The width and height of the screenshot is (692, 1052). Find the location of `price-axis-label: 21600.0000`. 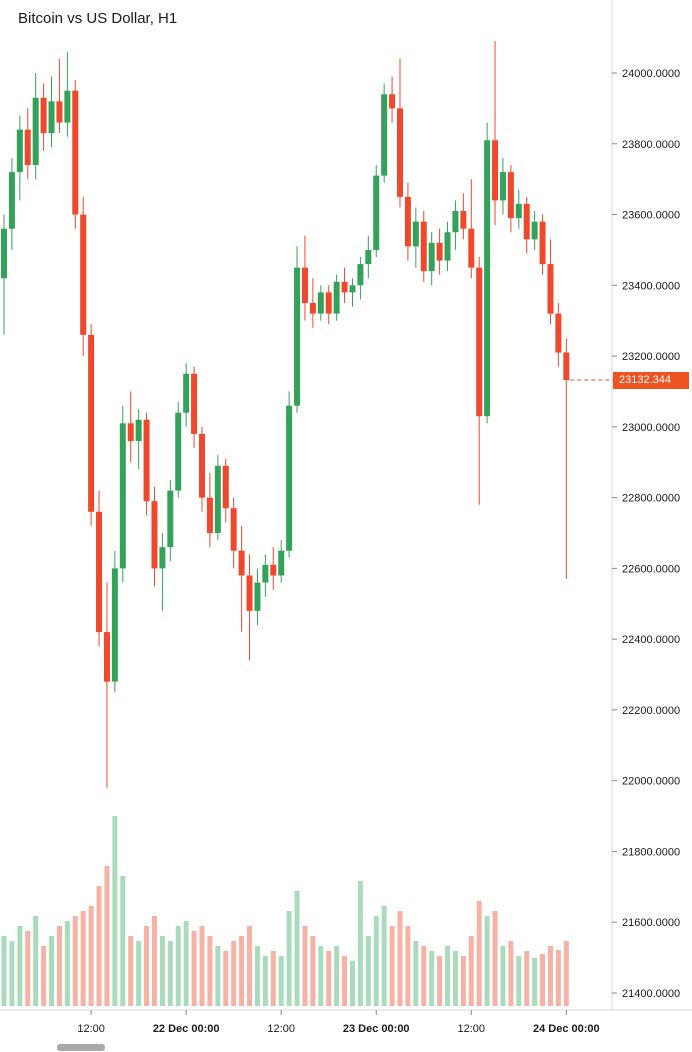

price-axis-label: 21600.0000 is located at coordinates (651, 923).